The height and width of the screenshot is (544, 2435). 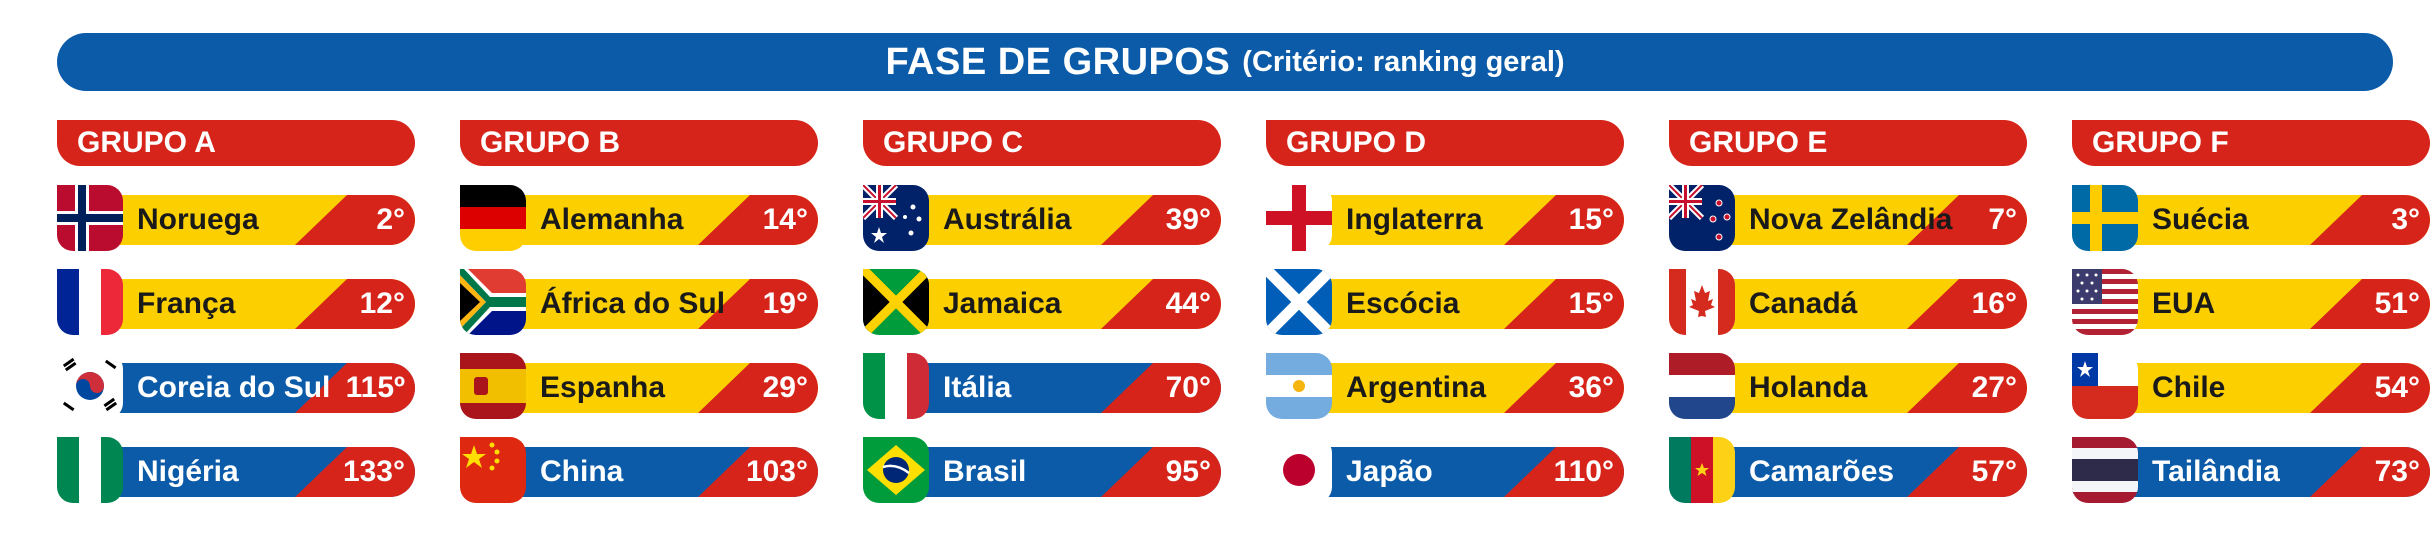 I want to click on chile-flag-icon, so click(x=2105, y=386).